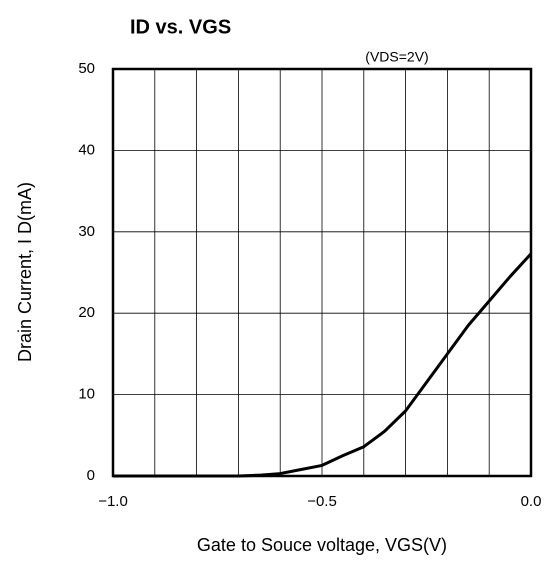  What do you see at coordinates (86, 149) in the screenshot?
I see `y-tick-label: 40` at bounding box center [86, 149].